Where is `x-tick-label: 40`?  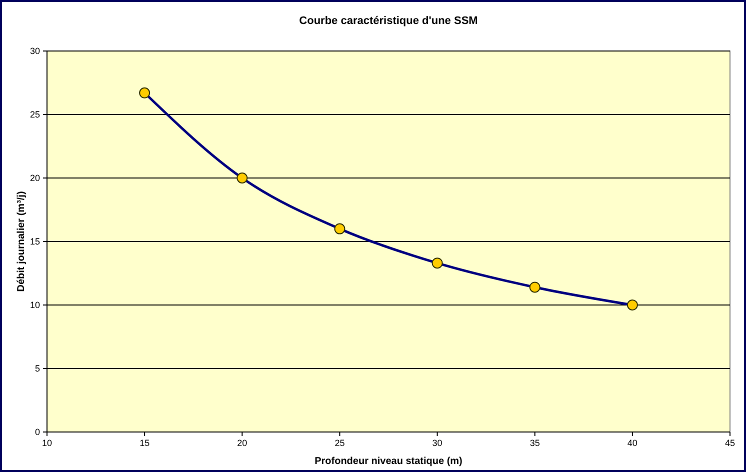 x-tick-label: 40 is located at coordinates (632, 443).